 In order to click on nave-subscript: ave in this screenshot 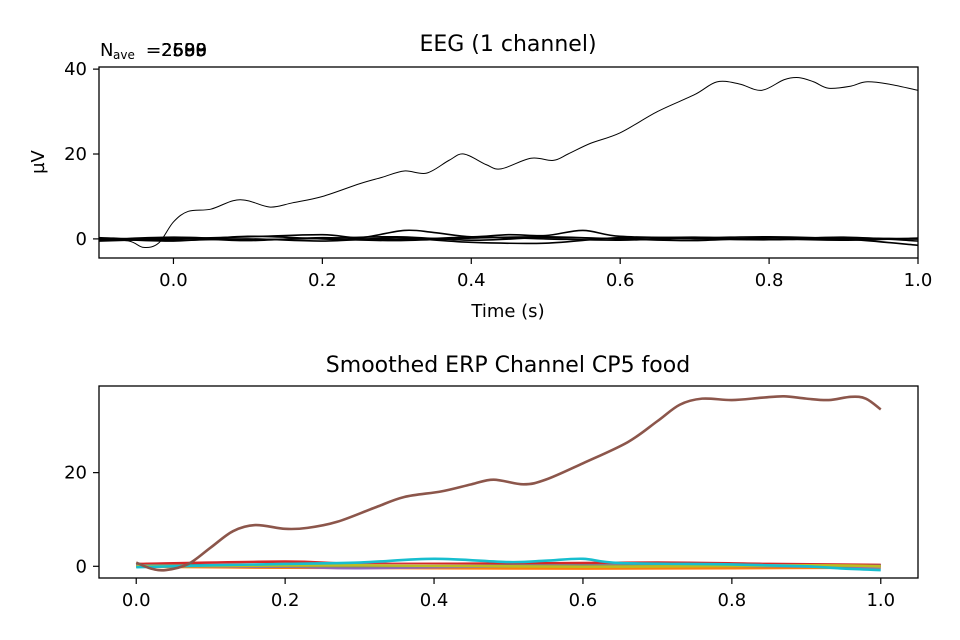, I will do `click(124, 55)`.